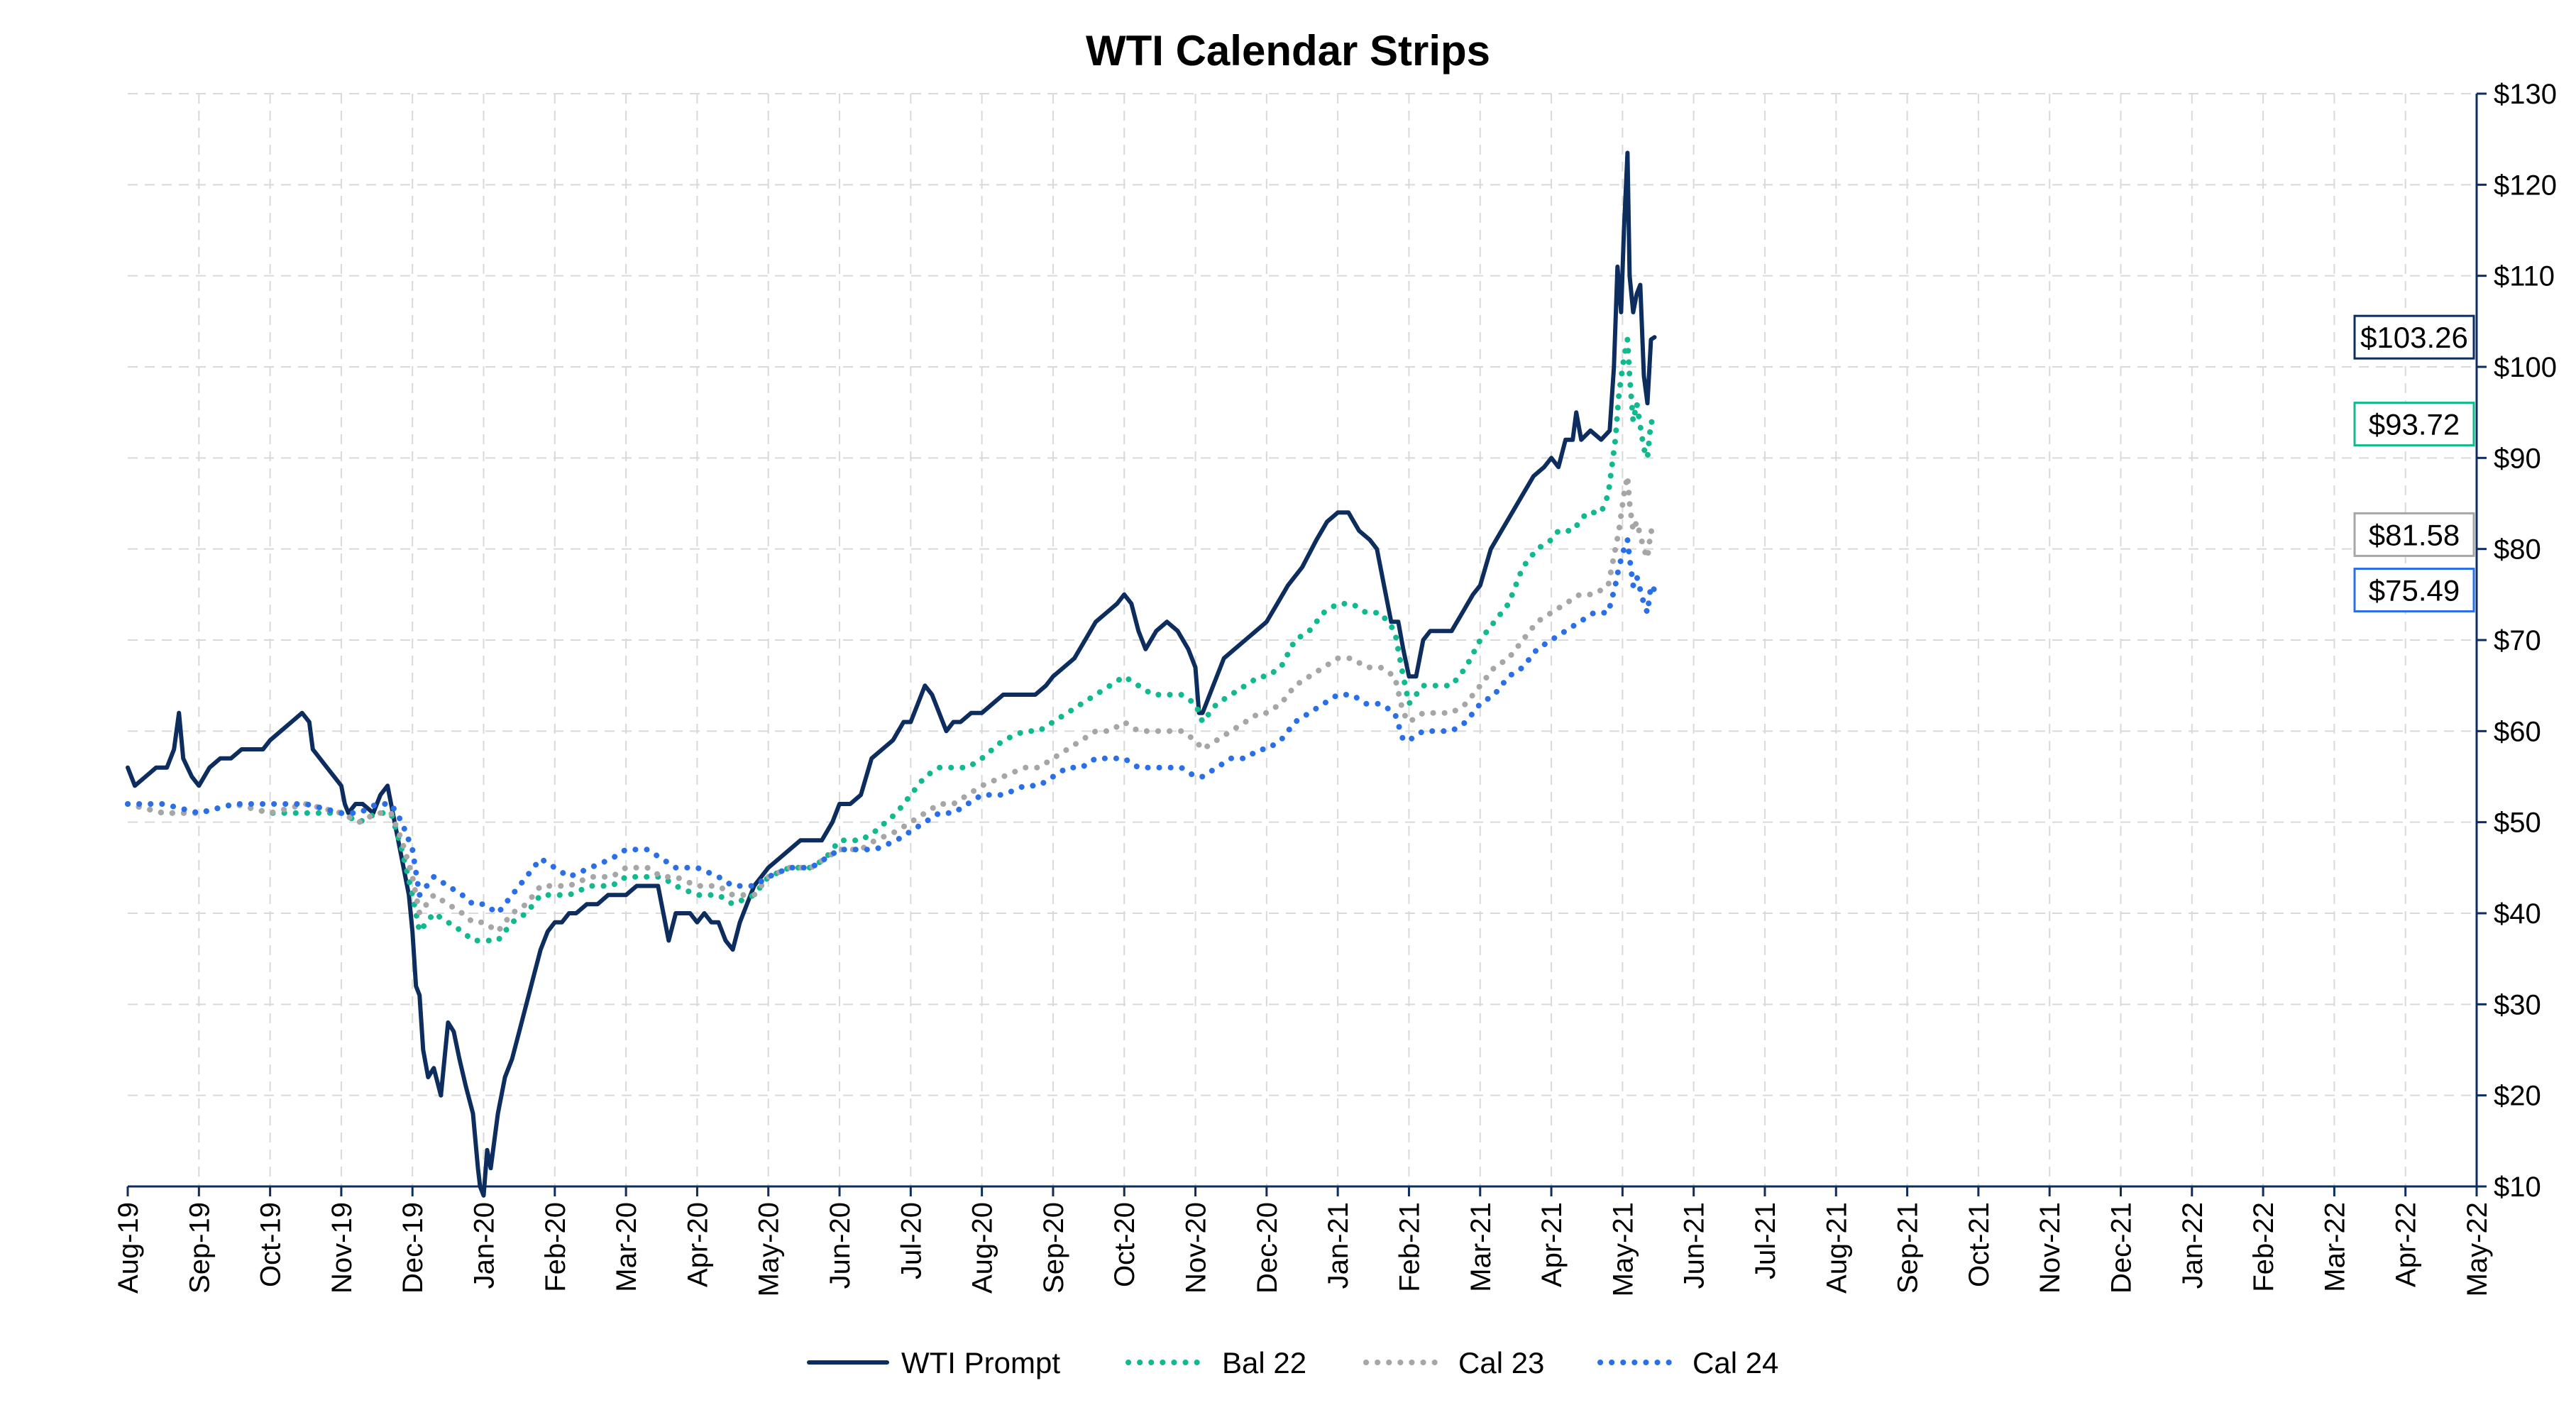  Describe the element at coordinates (840, 1245) in the screenshot. I see `x-tick-label: Jun-20` at that location.